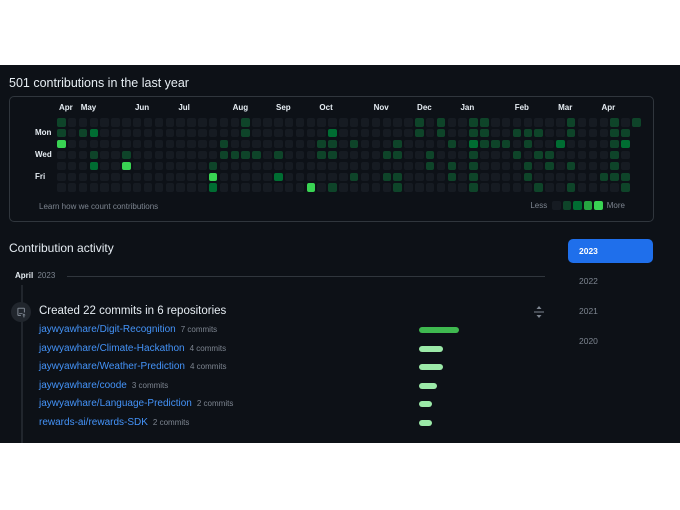  What do you see at coordinates (588, 311) in the screenshot?
I see `year-2021-button: 2021` at bounding box center [588, 311].